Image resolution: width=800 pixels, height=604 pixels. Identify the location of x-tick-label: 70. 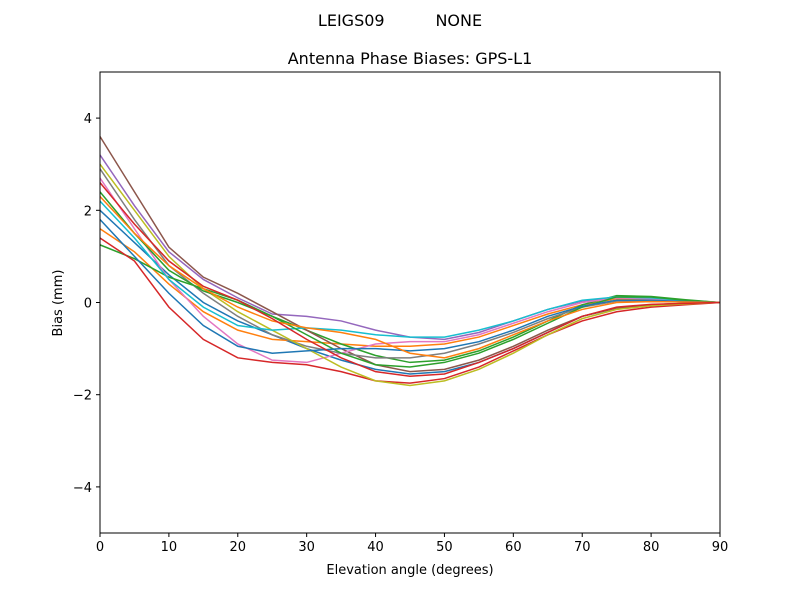
(582, 547).